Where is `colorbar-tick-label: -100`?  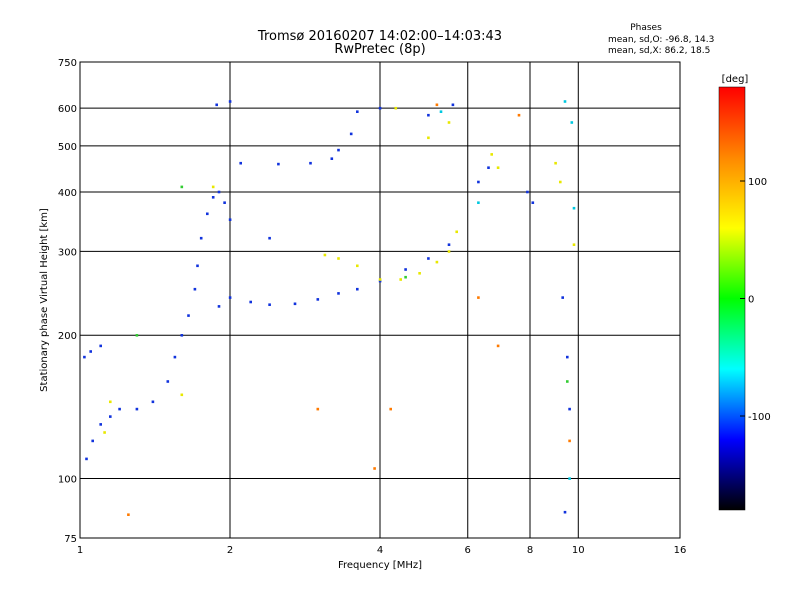 colorbar-tick-label: -100 is located at coordinates (759, 417).